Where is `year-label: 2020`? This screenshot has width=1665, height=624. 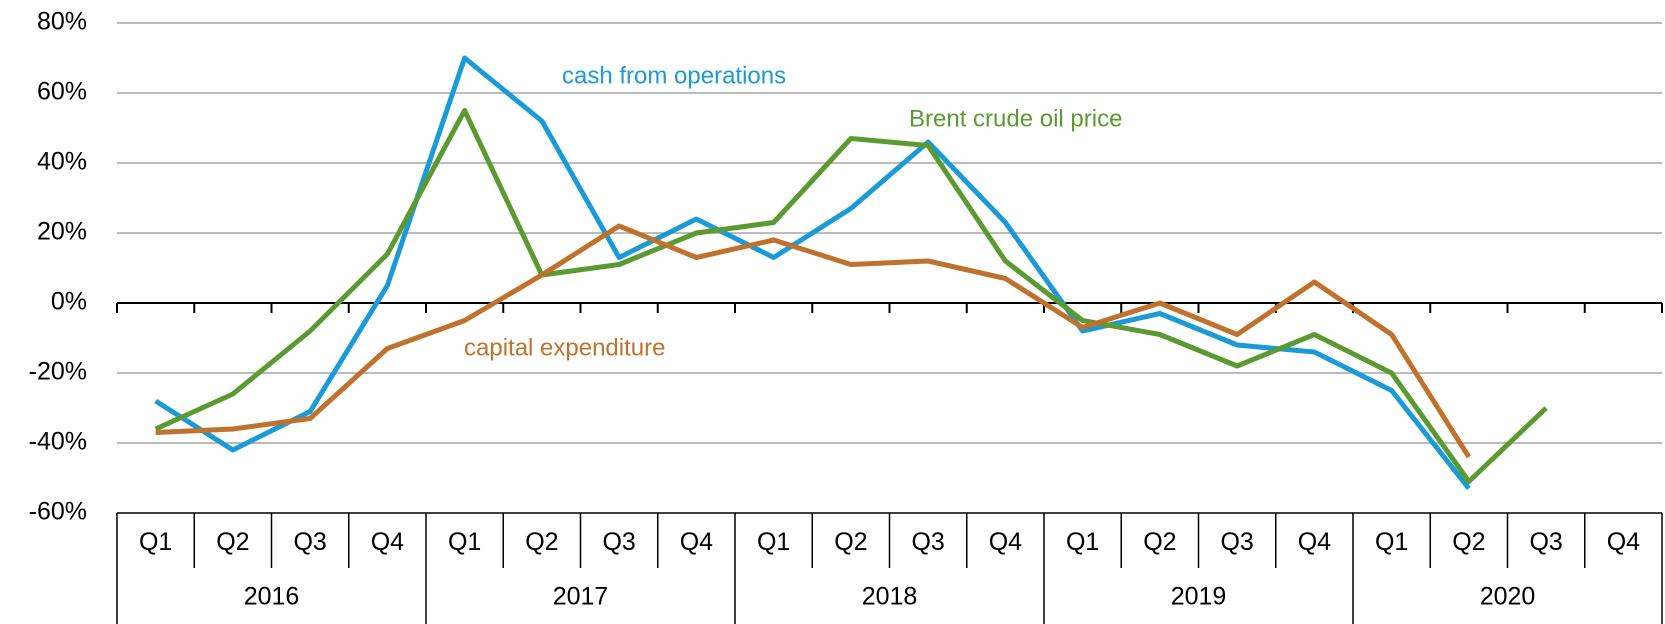 year-label: 2020 is located at coordinates (1508, 597).